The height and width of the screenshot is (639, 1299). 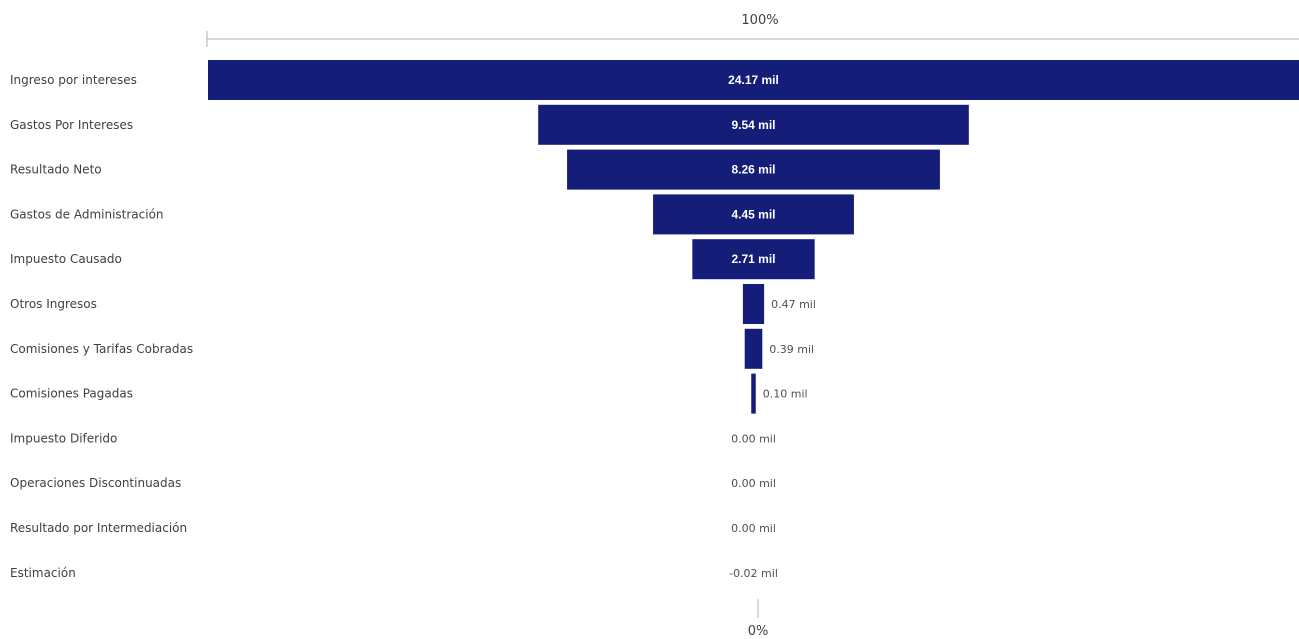 What do you see at coordinates (753, 573) in the screenshot?
I see `value-label: -0.02 mil` at bounding box center [753, 573].